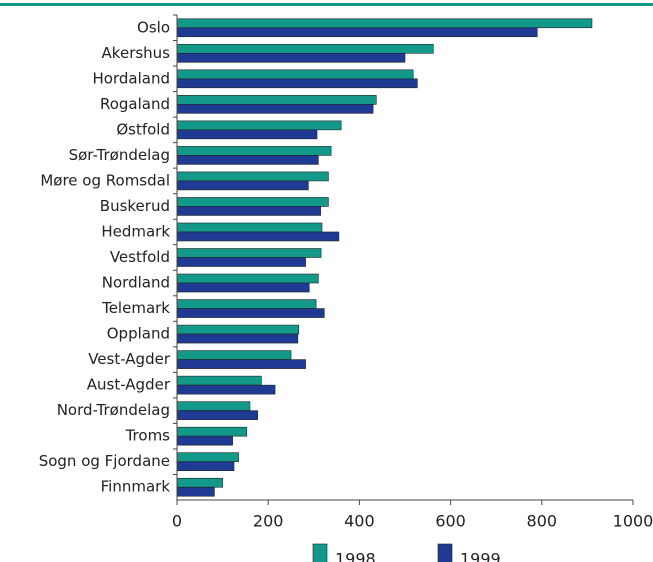 This screenshot has width=653, height=562. I want to click on top-rule, so click(326, 4).